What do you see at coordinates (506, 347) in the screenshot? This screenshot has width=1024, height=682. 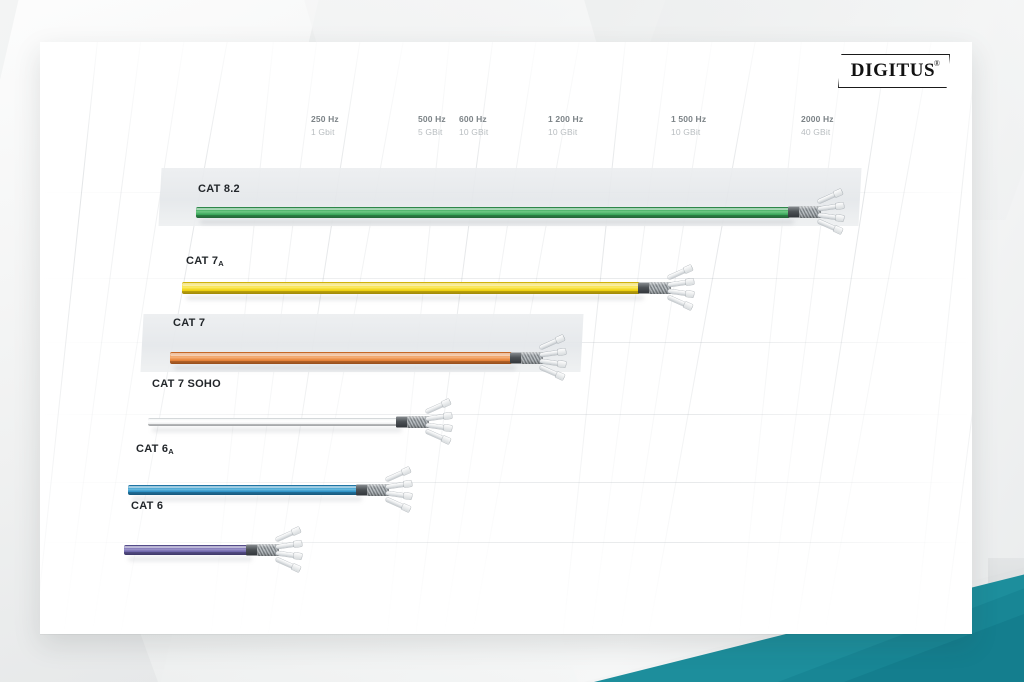 I see `cable-row-3: CAT 7` at bounding box center [506, 347].